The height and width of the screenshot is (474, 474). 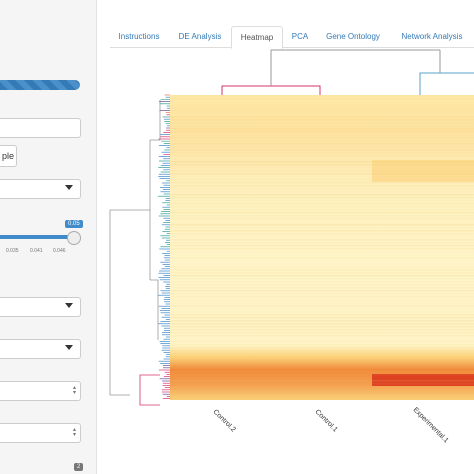 I want to click on heatmap-high-band, so click(x=423, y=380).